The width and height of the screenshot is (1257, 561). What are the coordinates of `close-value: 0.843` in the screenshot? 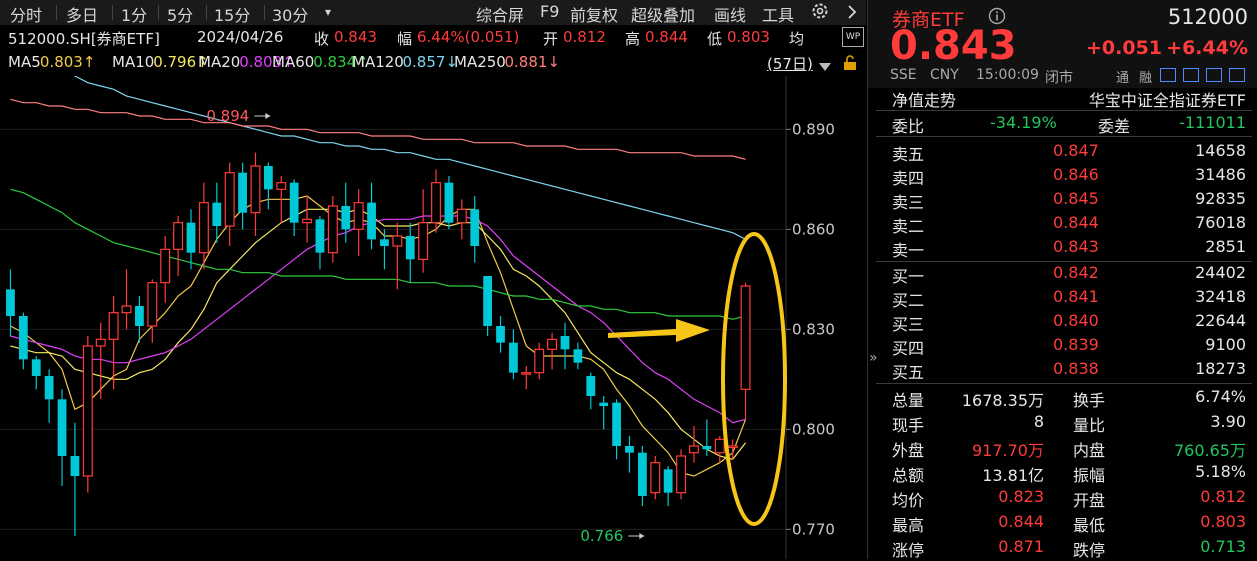 It's located at (355, 37).